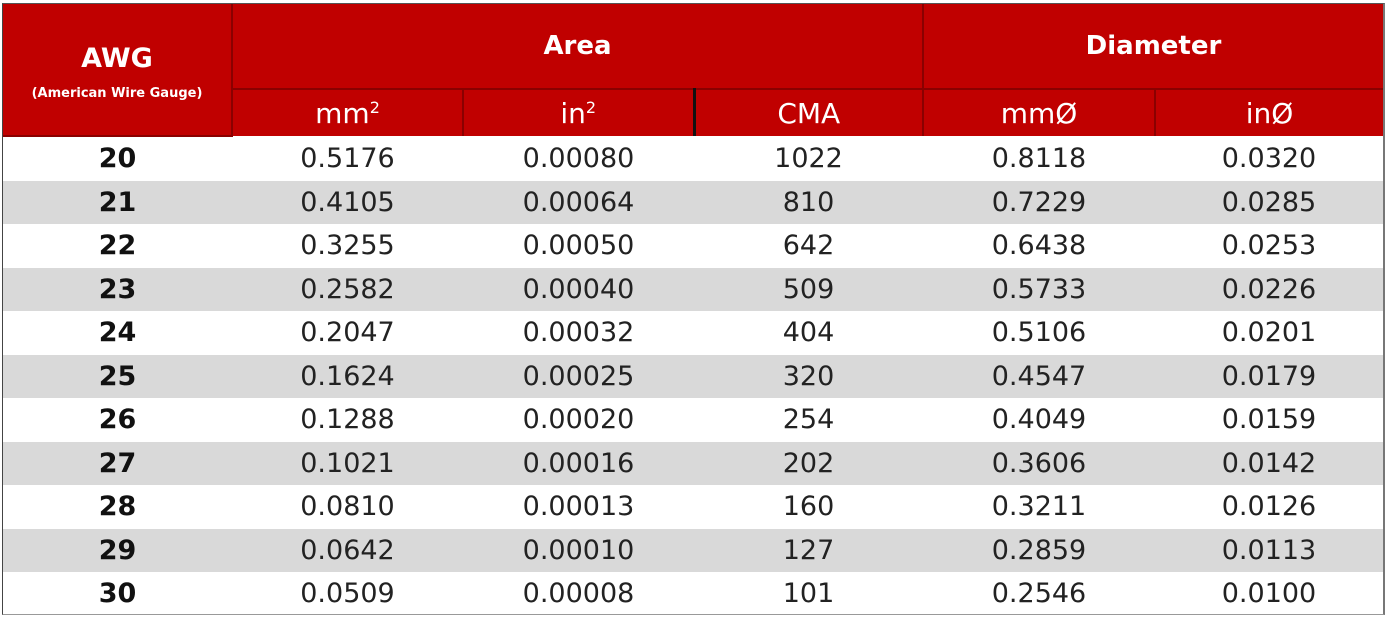 Image resolution: width=1388 pixels, height=619 pixels. I want to click on header-units-row: mm2 in2 CMA mmØ inØ, so click(693, 112).